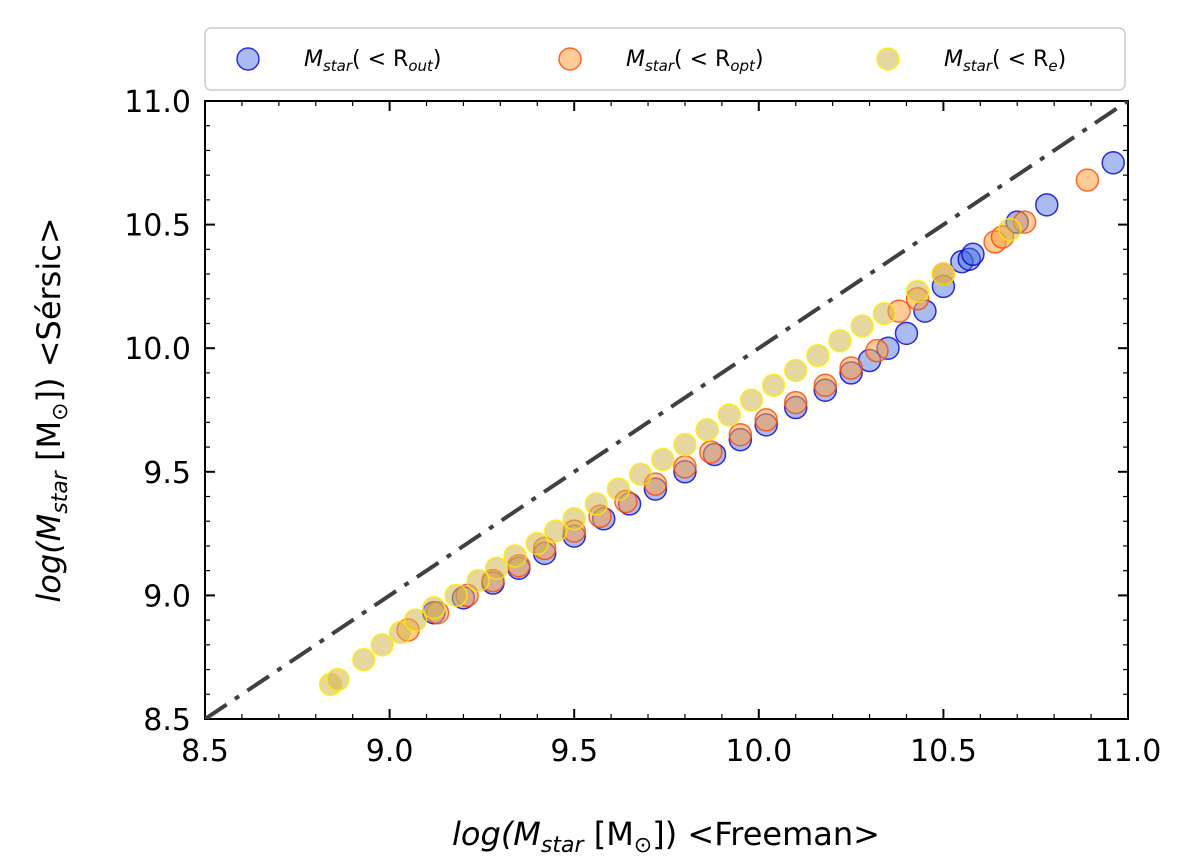  What do you see at coordinates (205, 751) in the screenshot?
I see `x-tick-label: 8.5` at bounding box center [205, 751].